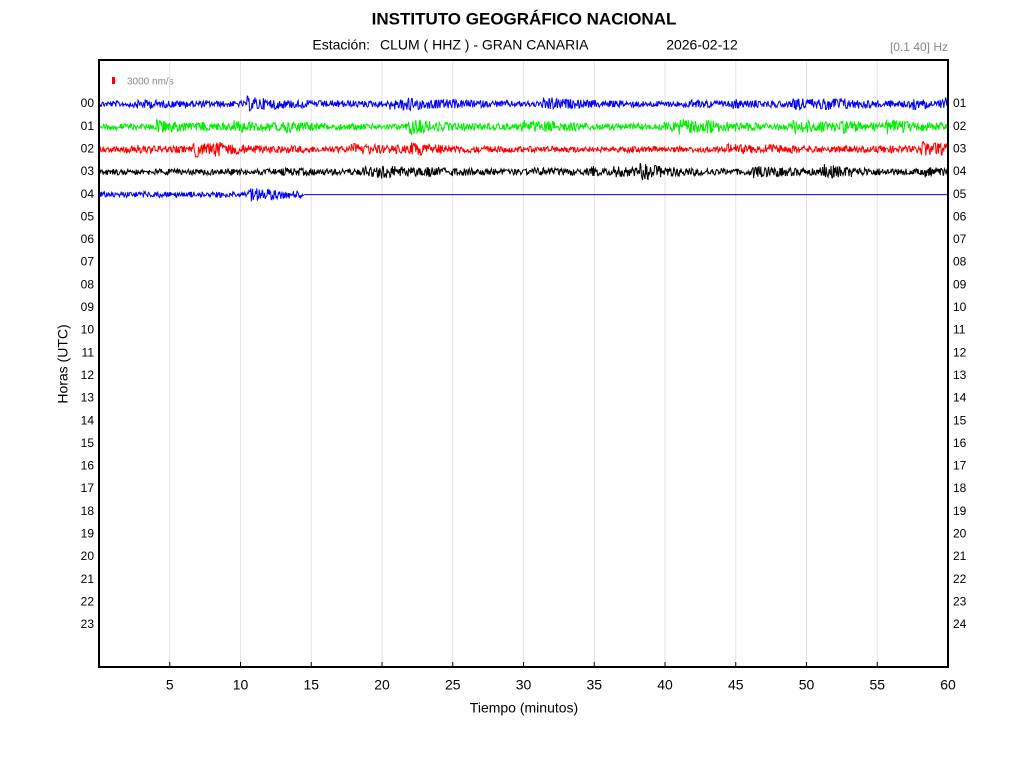 The width and height of the screenshot is (1024, 768). I want to click on scale-bar, so click(113, 80).